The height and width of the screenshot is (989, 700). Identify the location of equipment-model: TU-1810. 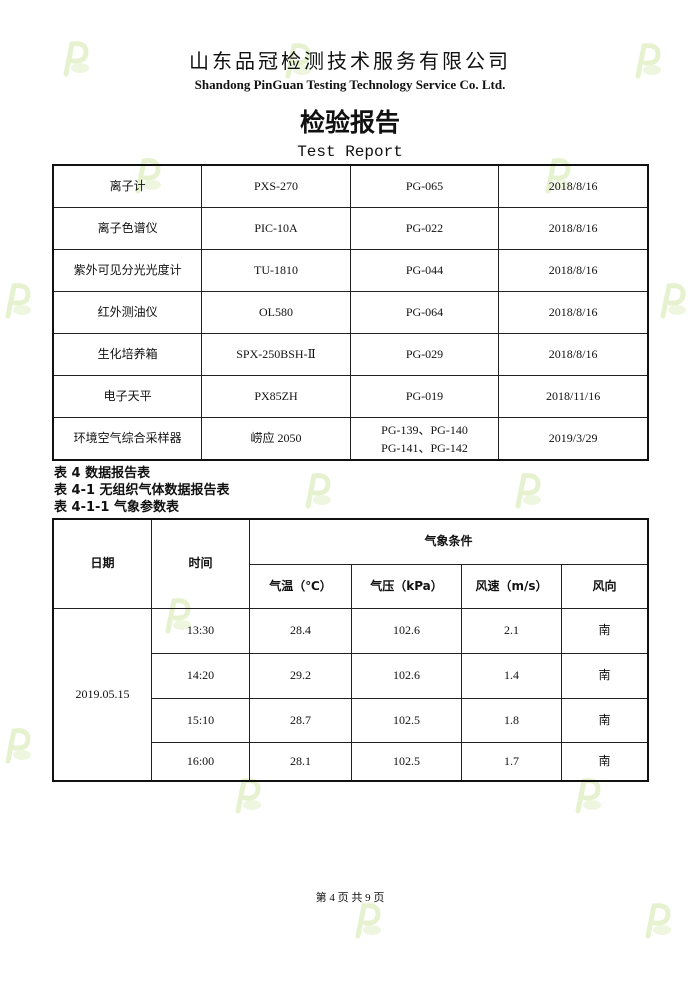
(276, 270).